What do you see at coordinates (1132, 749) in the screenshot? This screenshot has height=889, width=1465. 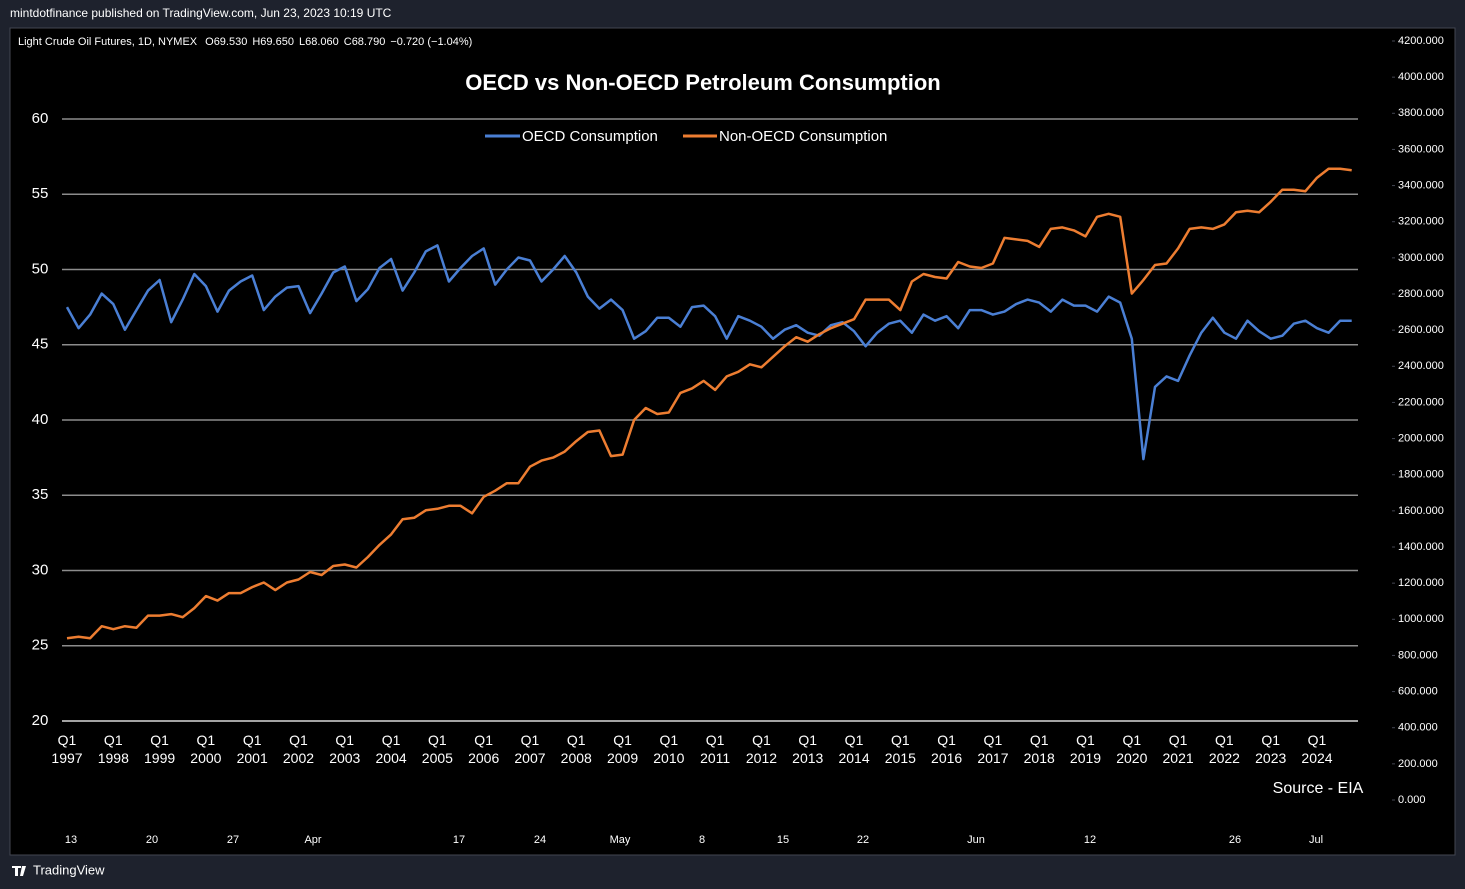 I see `x-tick-label: Q1 2020` at bounding box center [1132, 749].